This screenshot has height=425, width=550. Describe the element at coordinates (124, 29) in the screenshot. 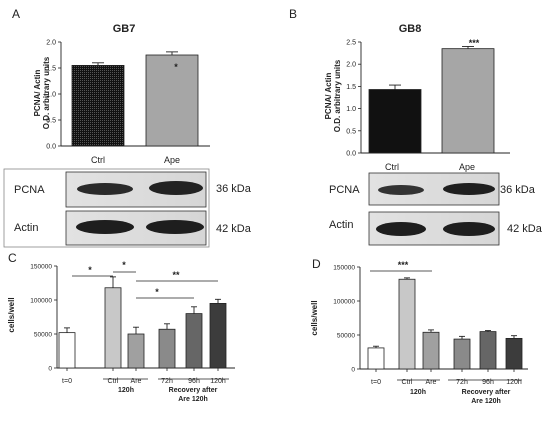

I see `panel-a-title: GB7` at that location.